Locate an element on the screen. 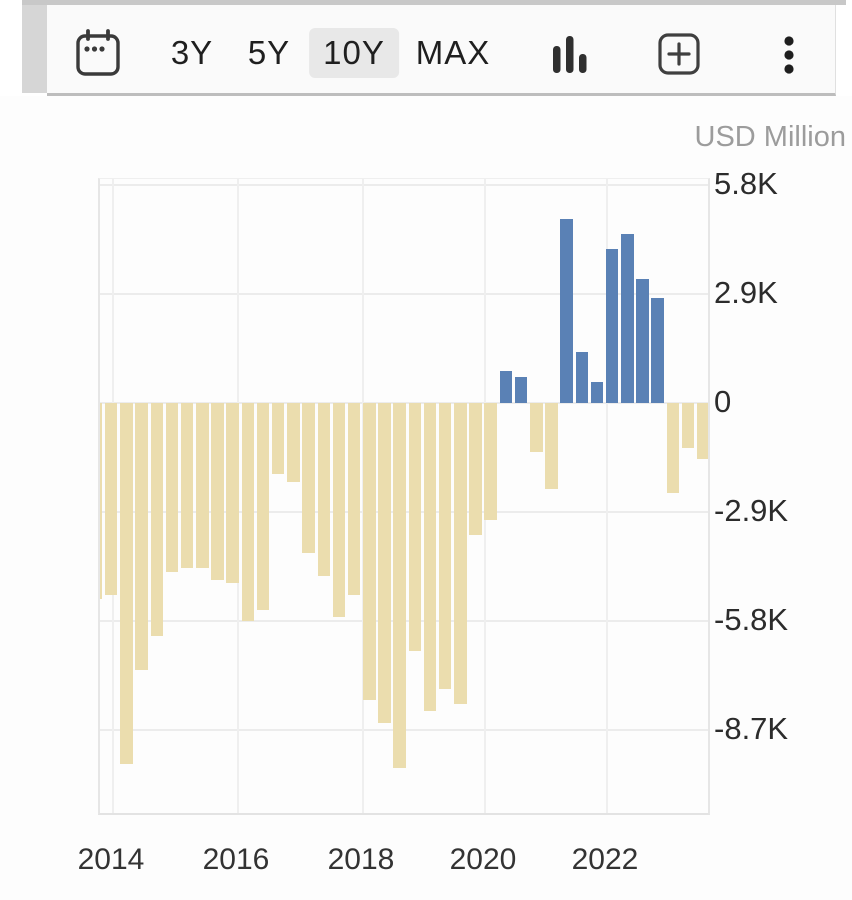 The height and width of the screenshot is (900, 852). bar-2020-Q2 is located at coordinates (490, 461).